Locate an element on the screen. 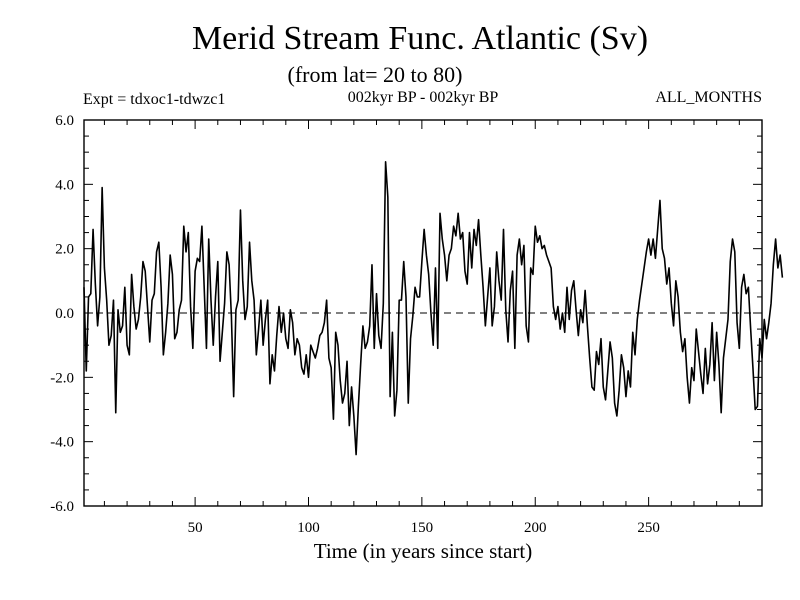 This screenshot has width=800, height=600. x-tick-label: 150 is located at coordinates (422, 528).